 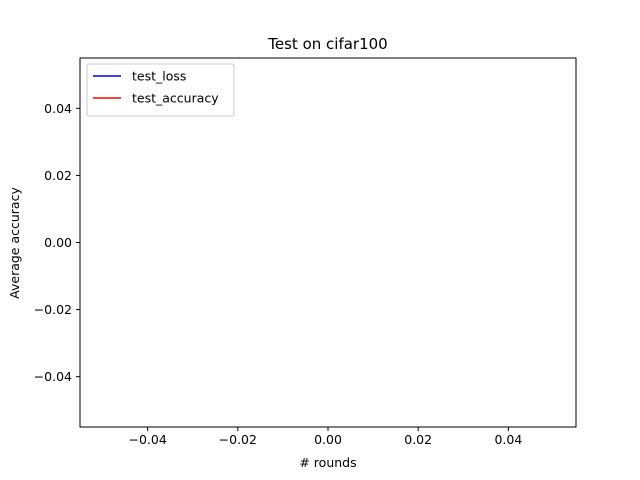 What do you see at coordinates (238, 439) in the screenshot?
I see `x-tick-label: −0.02` at bounding box center [238, 439].